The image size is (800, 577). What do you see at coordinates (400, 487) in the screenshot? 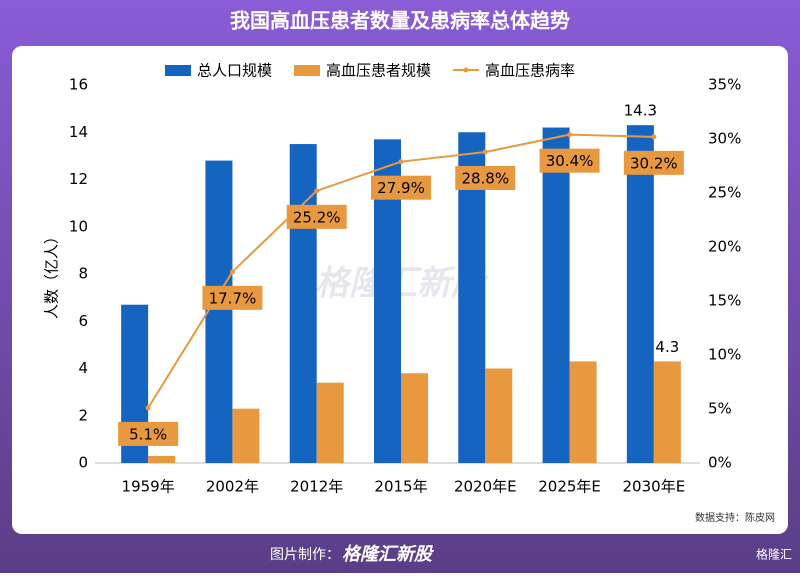
I see `x-tick-label: 2015年` at bounding box center [400, 487].